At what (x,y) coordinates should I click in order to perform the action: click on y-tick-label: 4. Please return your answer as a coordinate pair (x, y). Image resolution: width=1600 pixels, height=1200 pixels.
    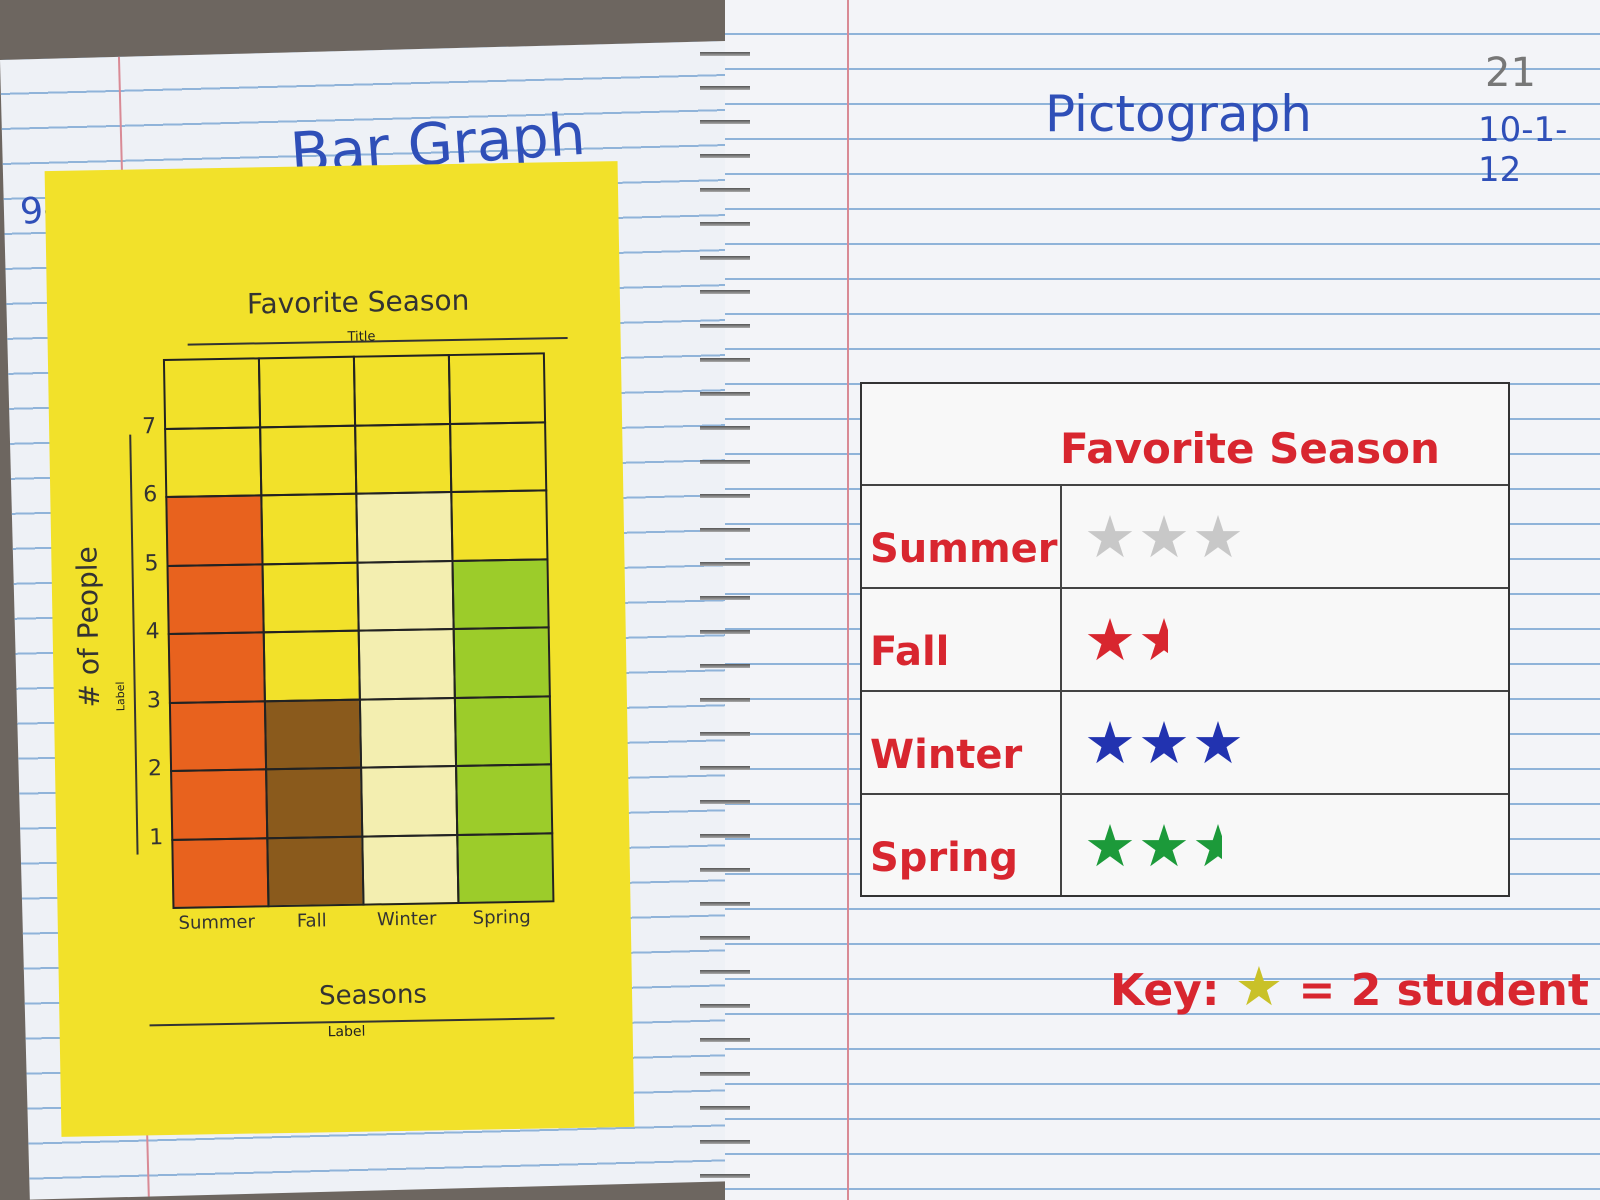
    Looking at the image, I should click on (152, 632).